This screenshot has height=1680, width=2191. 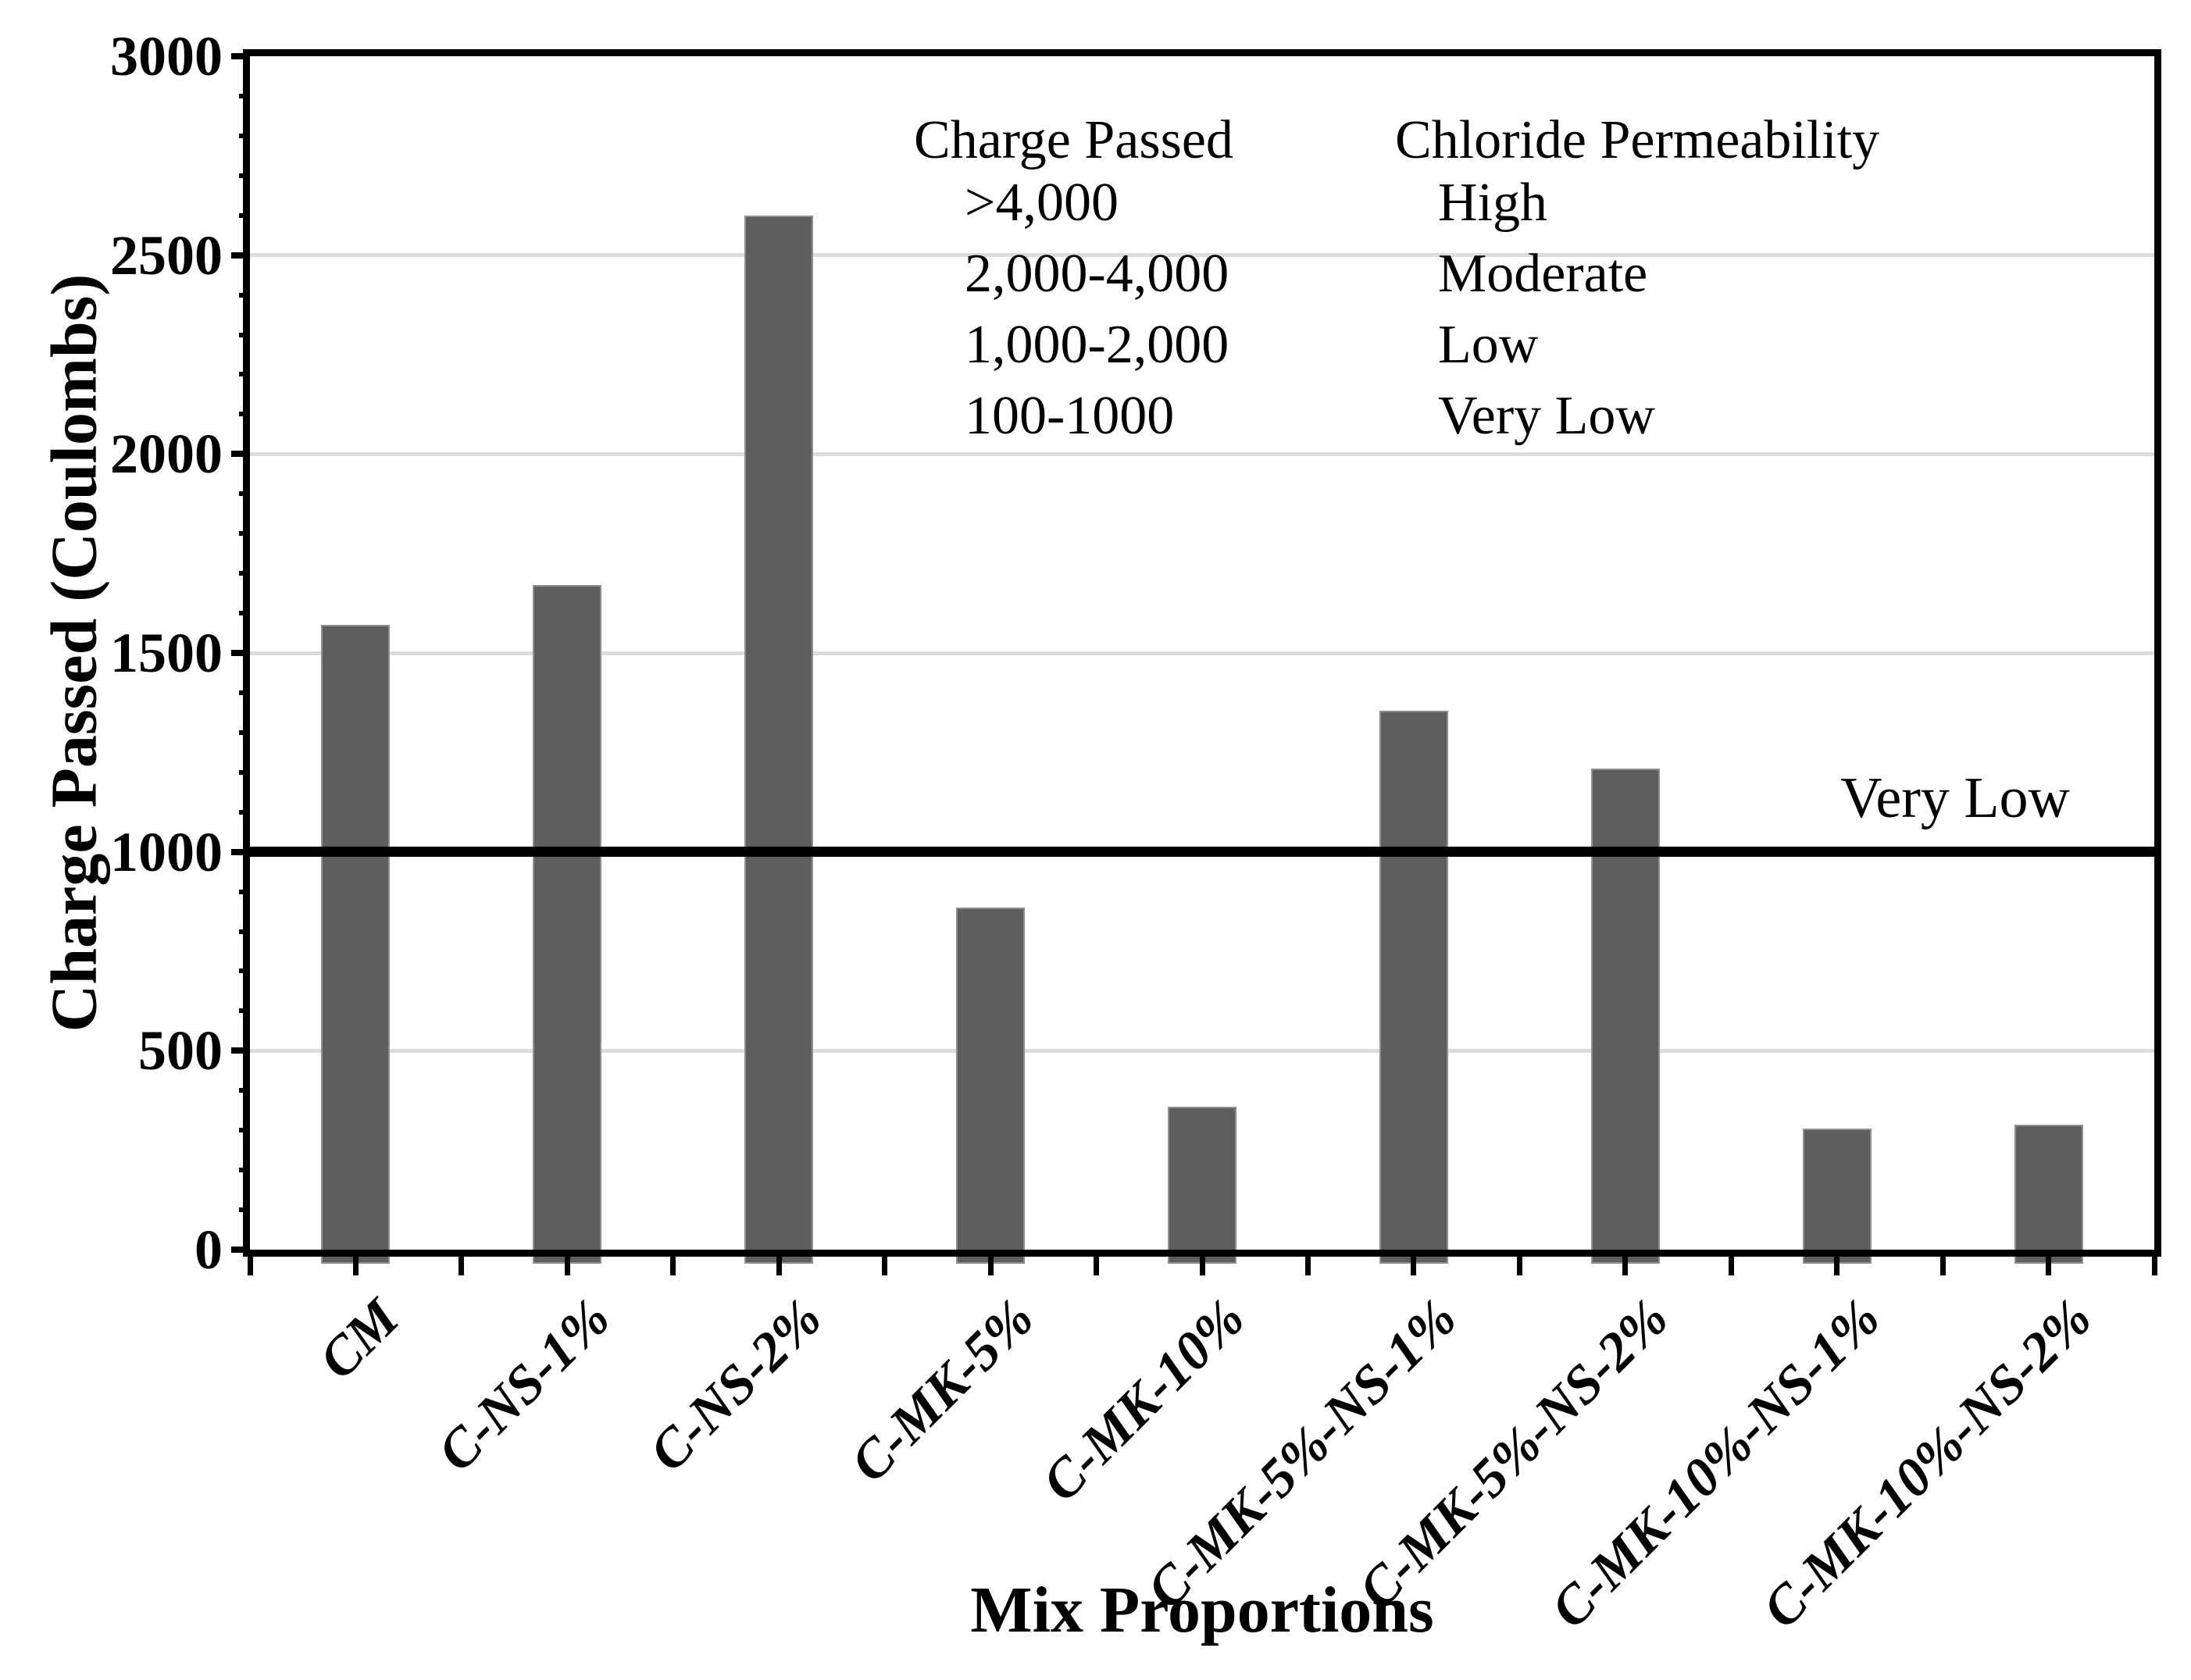 What do you see at coordinates (524, 1385) in the screenshot?
I see `x-cat-label-C-NS-1%: C-NS-1%` at bounding box center [524, 1385].